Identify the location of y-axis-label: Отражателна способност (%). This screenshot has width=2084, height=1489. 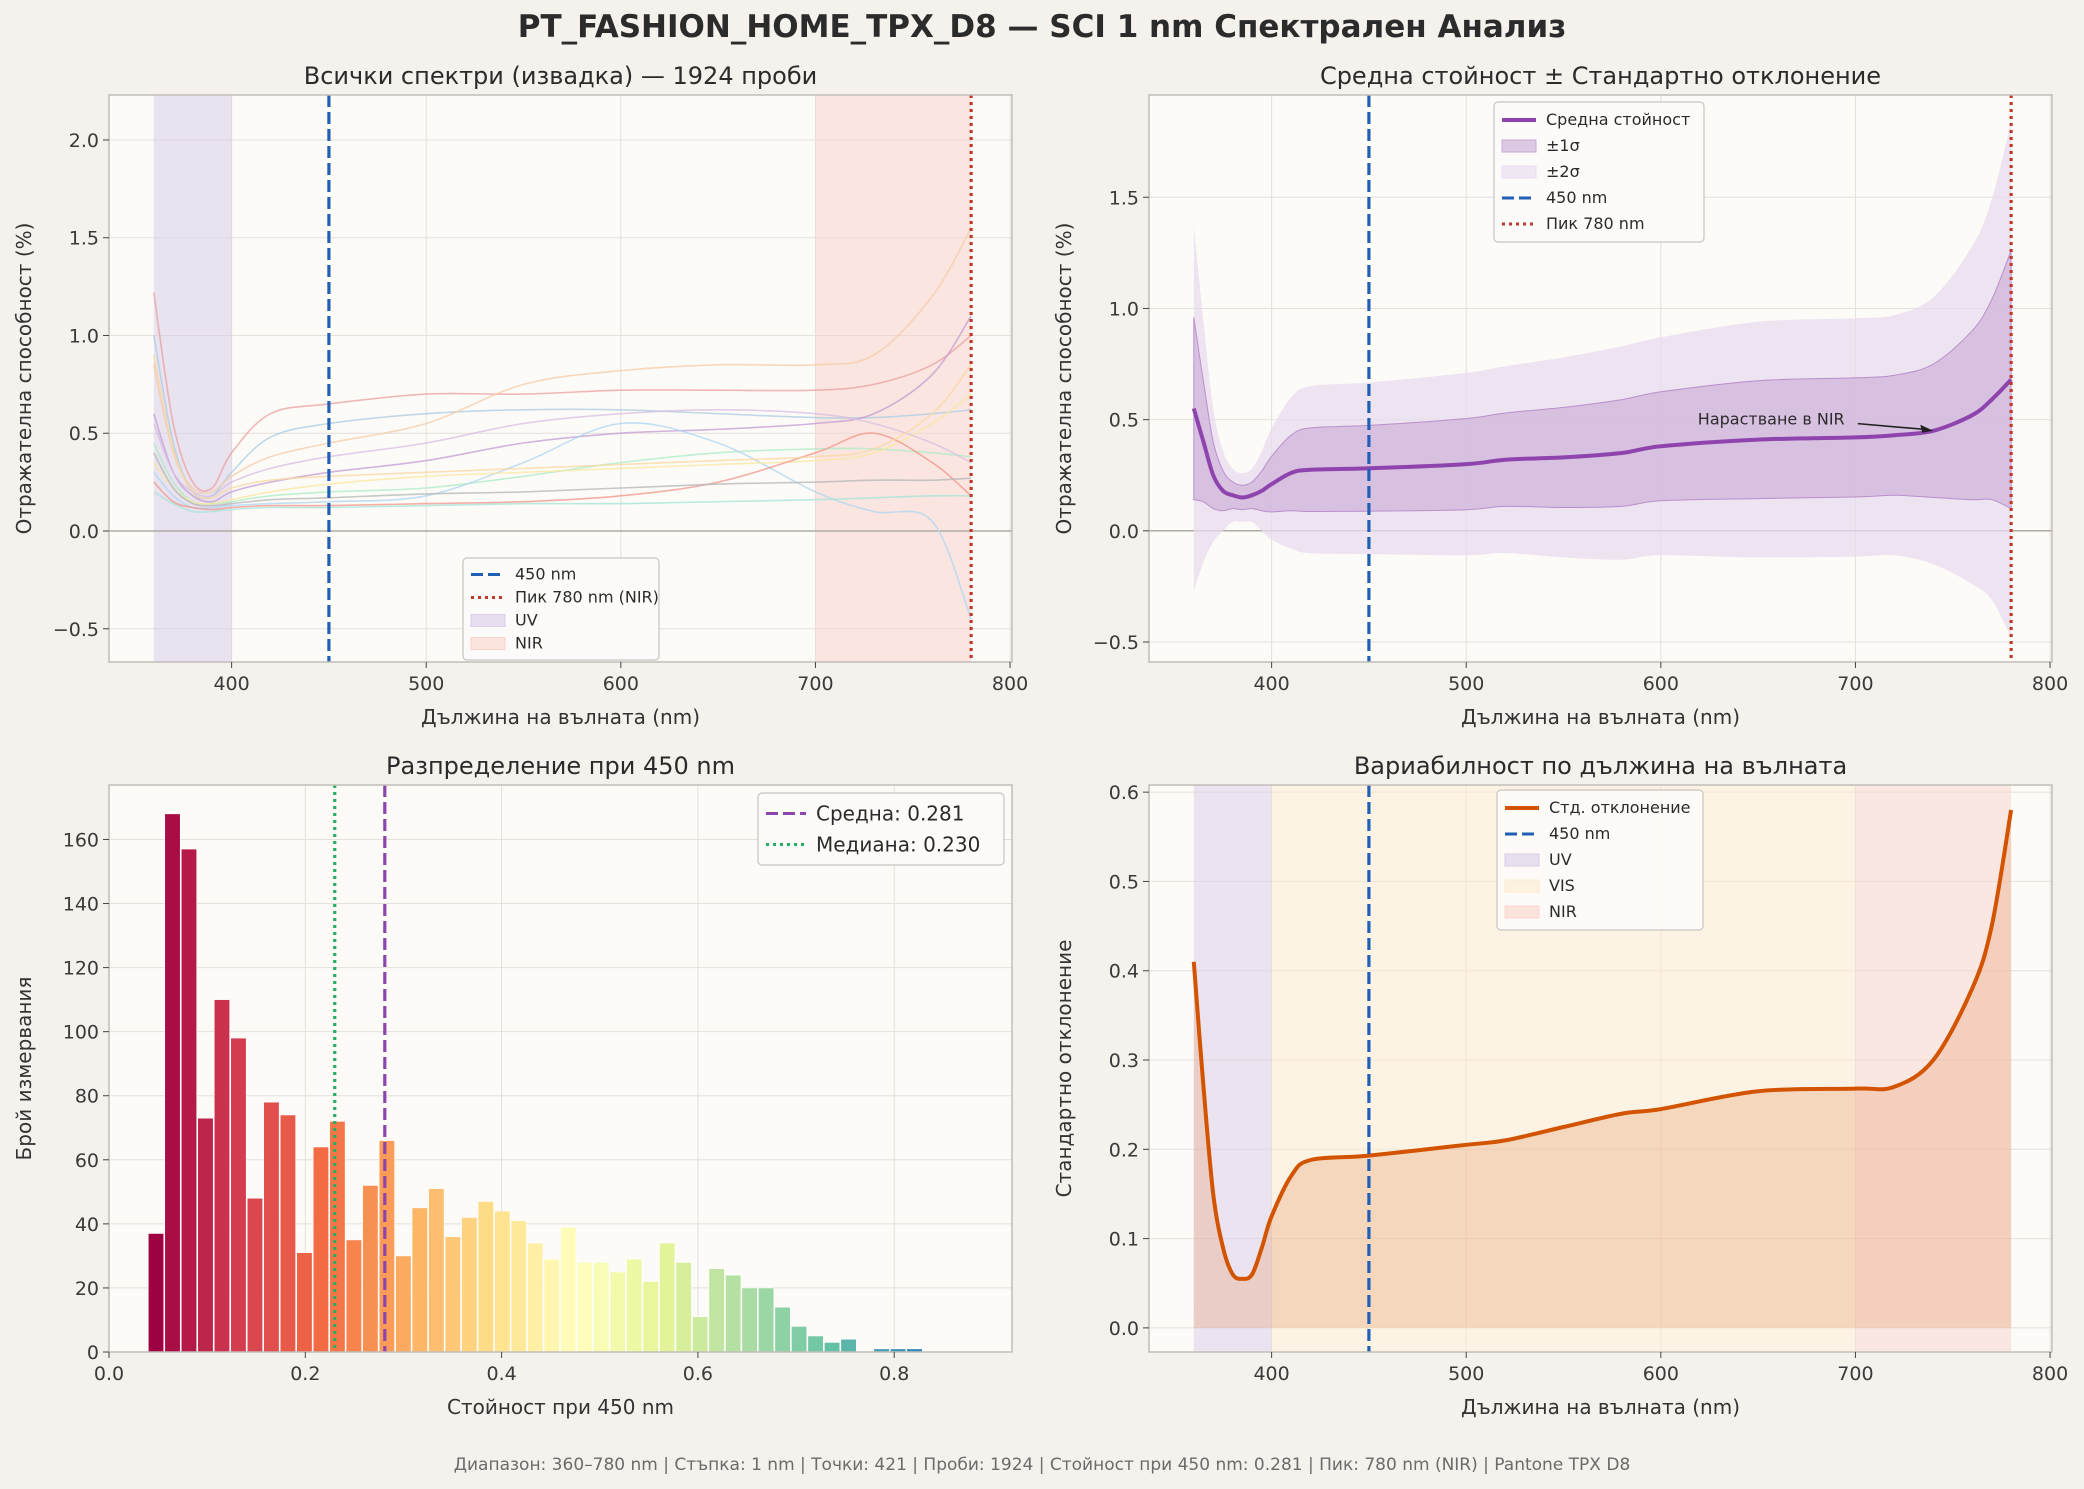
(24, 379).